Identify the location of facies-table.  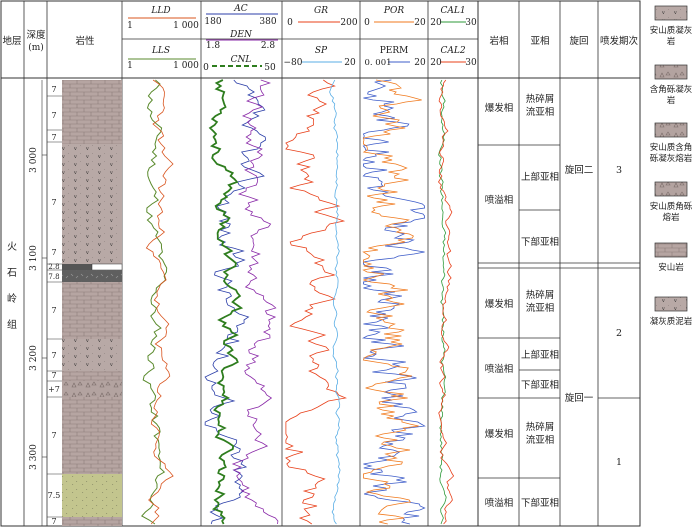
(559, 311).